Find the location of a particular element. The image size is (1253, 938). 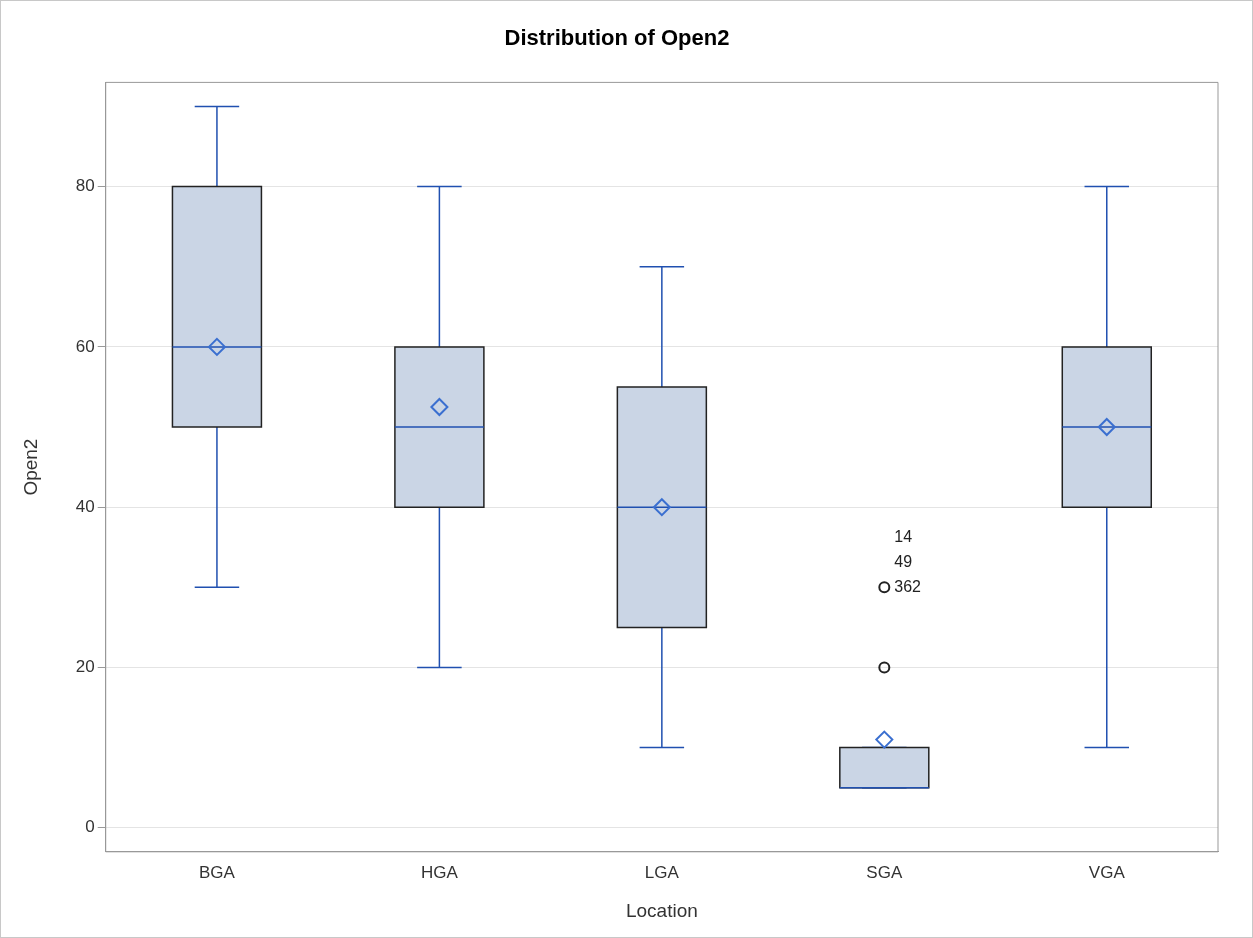

chart-title: Distribution of Open2 is located at coordinates (617, 38).